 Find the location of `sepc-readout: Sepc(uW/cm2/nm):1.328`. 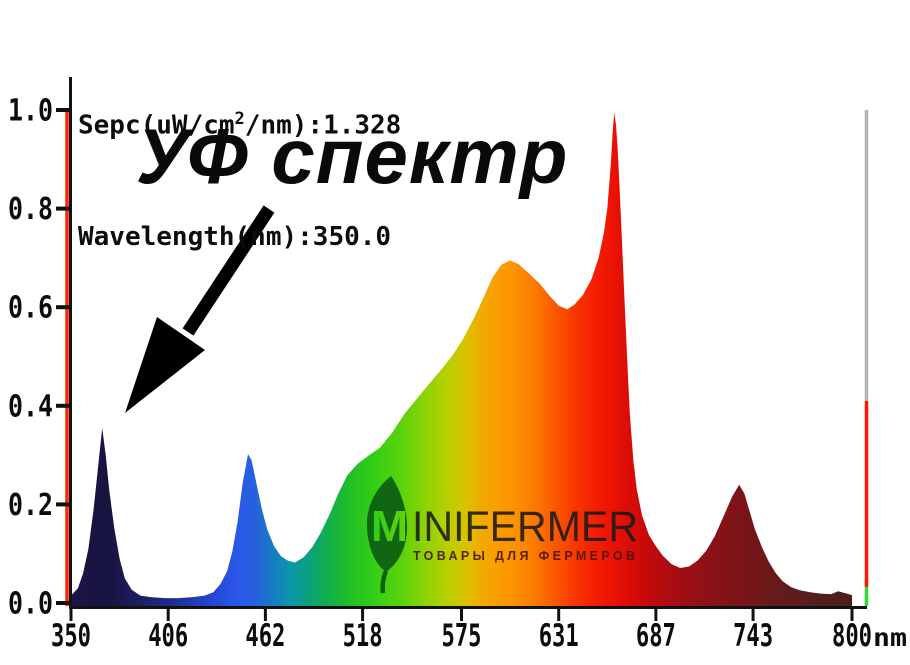

sepc-readout: Sepc(uW/cm2/nm):1.328 is located at coordinates (239, 123).